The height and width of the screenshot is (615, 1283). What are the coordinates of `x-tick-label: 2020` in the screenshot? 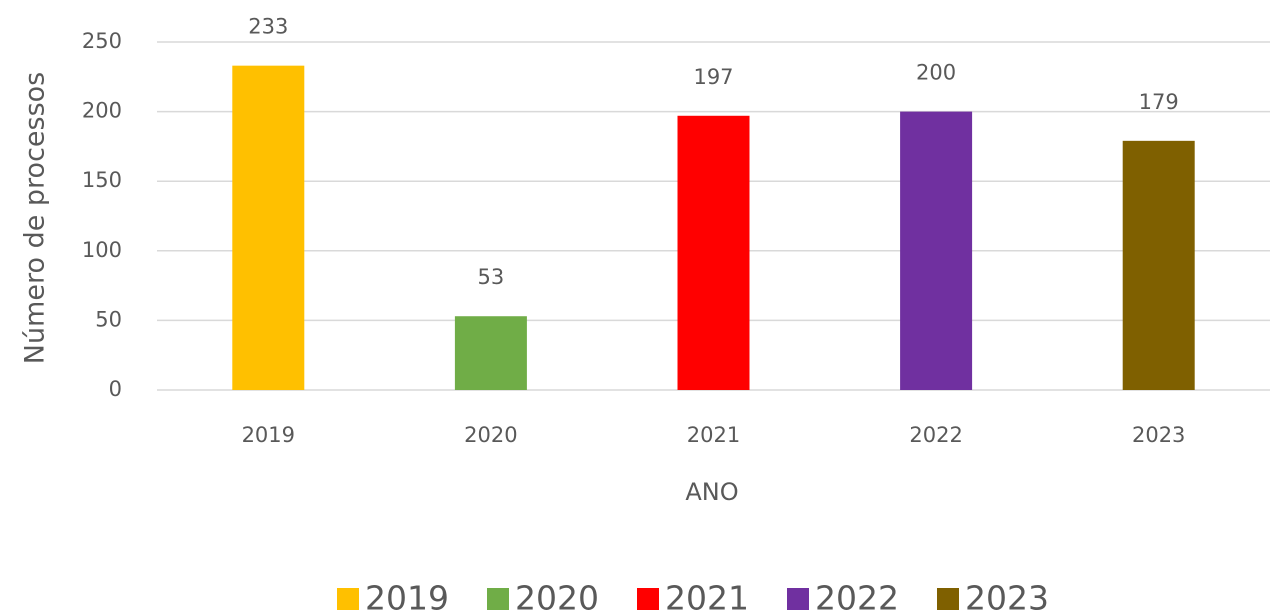 It's located at (490, 435).